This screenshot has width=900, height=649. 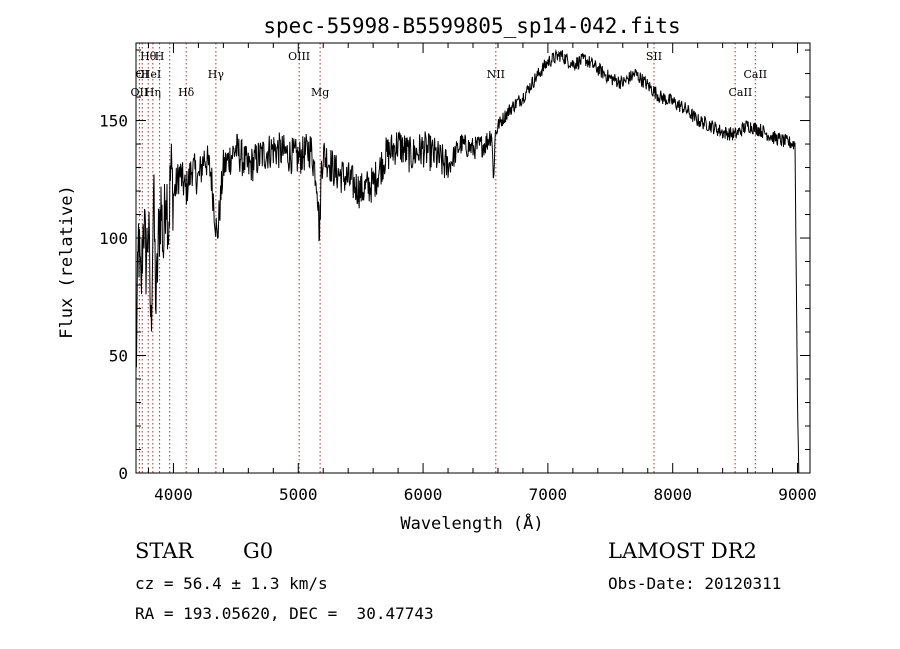 What do you see at coordinates (216, 74) in the screenshot?
I see `line-label: Hγ` at bounding box center [216, 74].